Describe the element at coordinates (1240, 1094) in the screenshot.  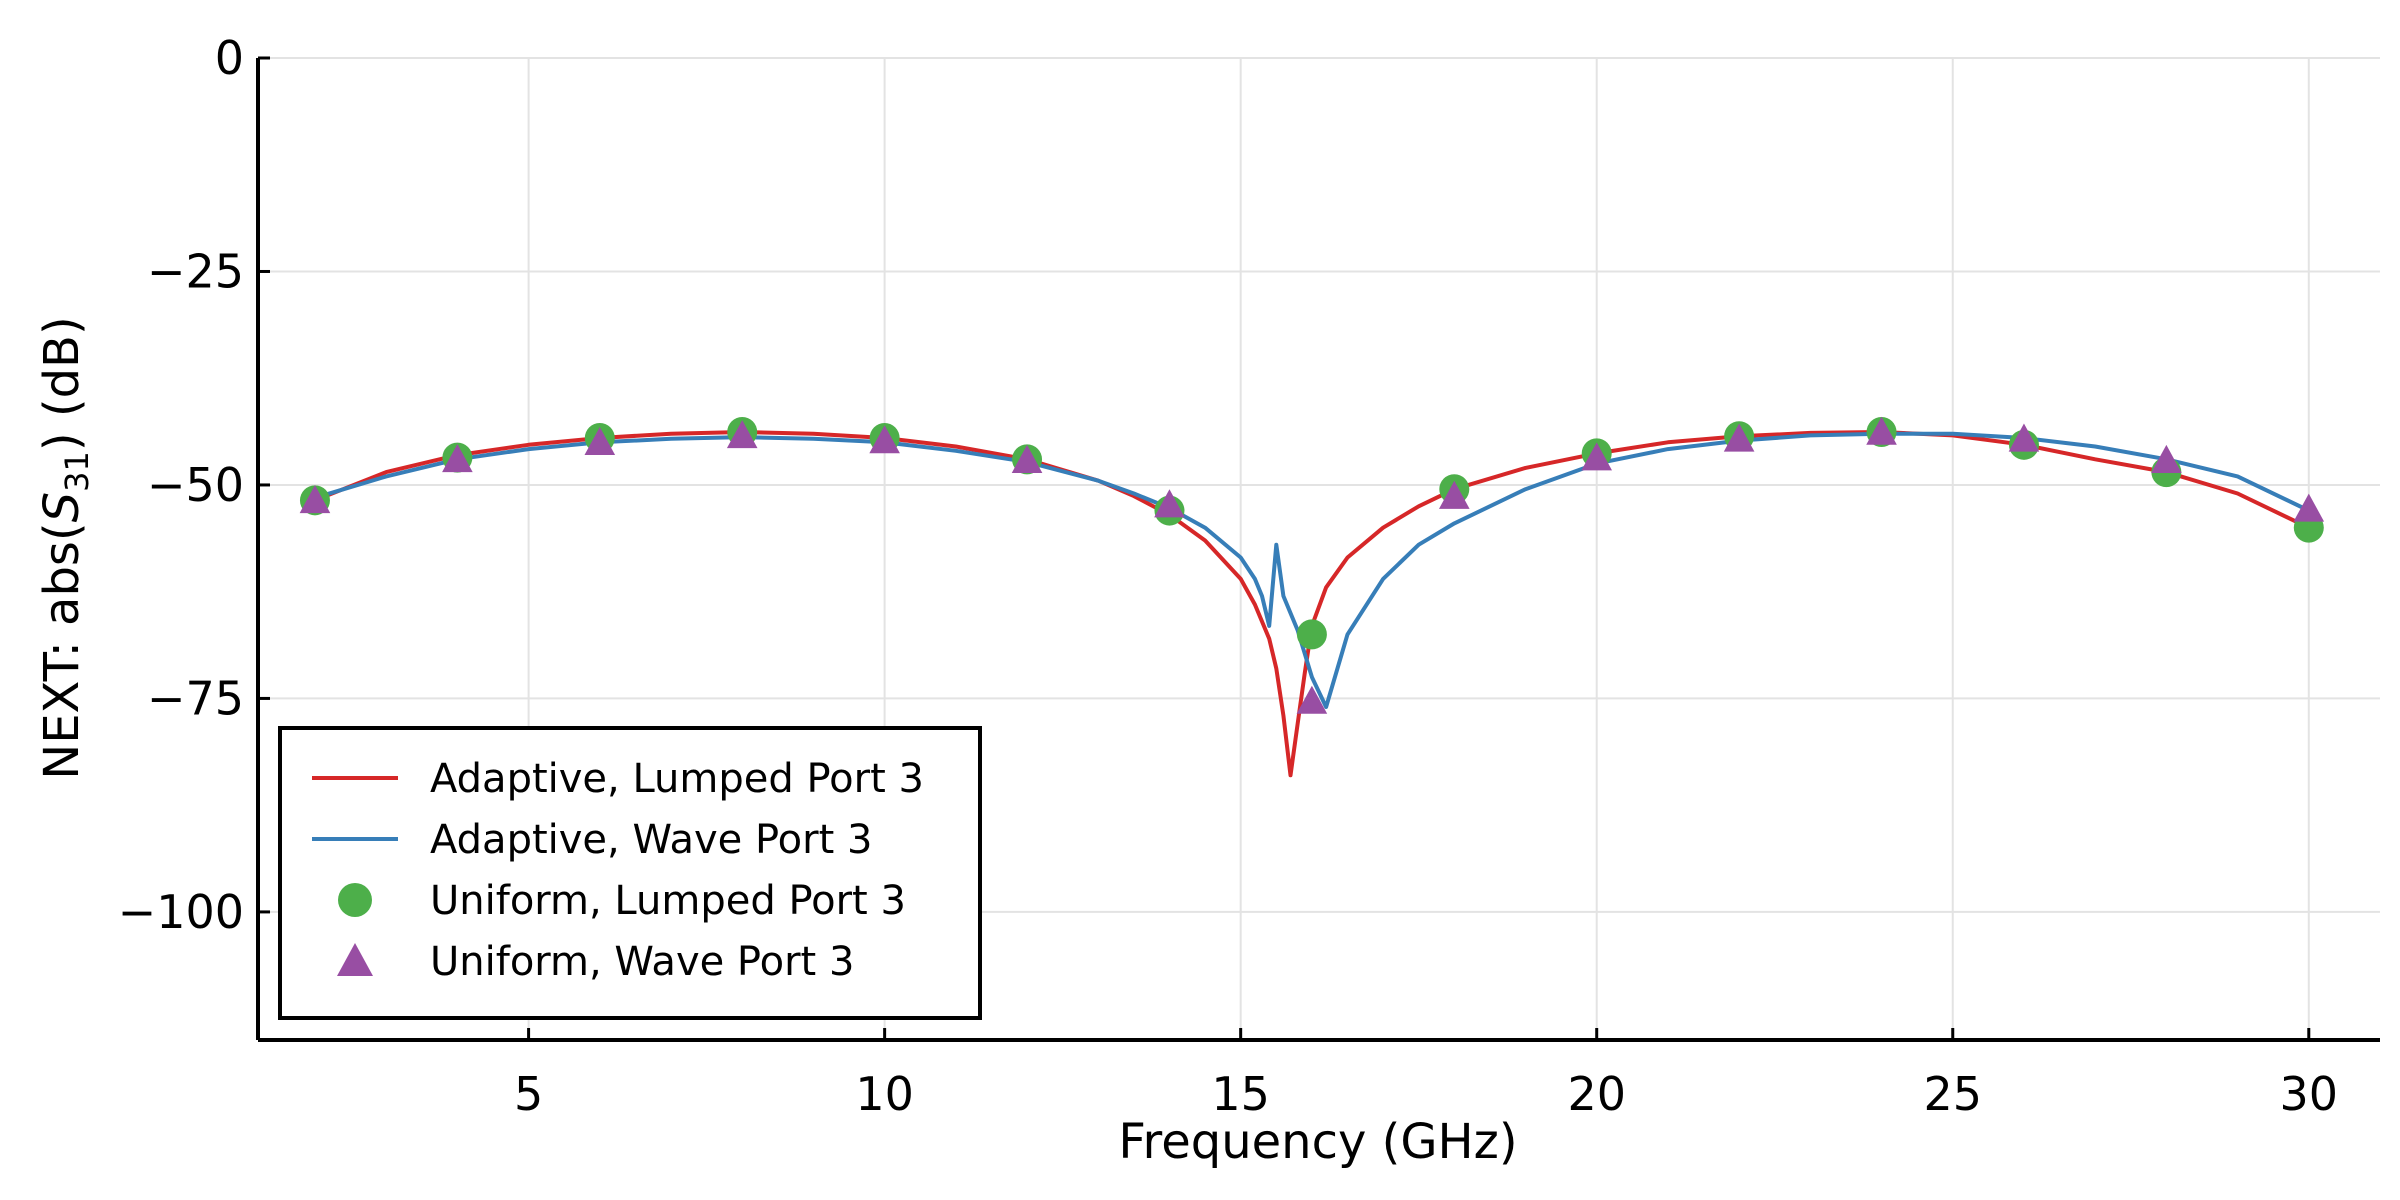
I see `x-tick-label: 15` at that location.